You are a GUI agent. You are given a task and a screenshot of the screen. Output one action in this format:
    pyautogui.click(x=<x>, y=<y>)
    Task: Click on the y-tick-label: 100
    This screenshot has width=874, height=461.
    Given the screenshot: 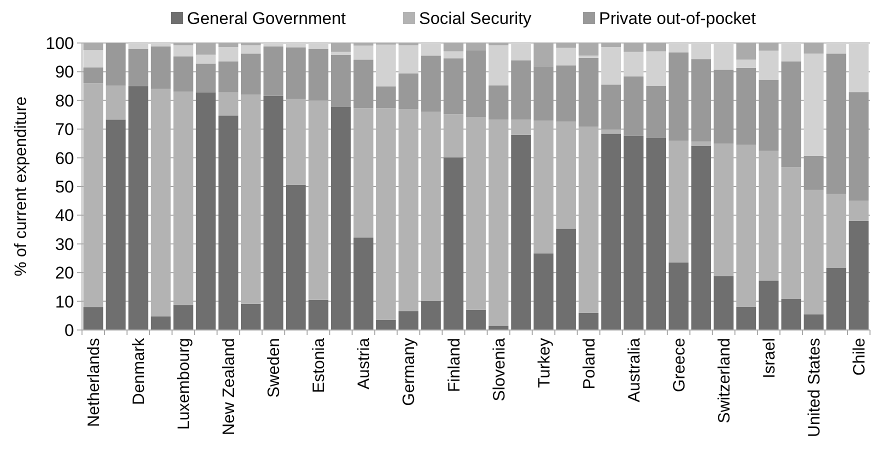 What is the action you would take?
    pyautogui.click(x=60, y=43)
    